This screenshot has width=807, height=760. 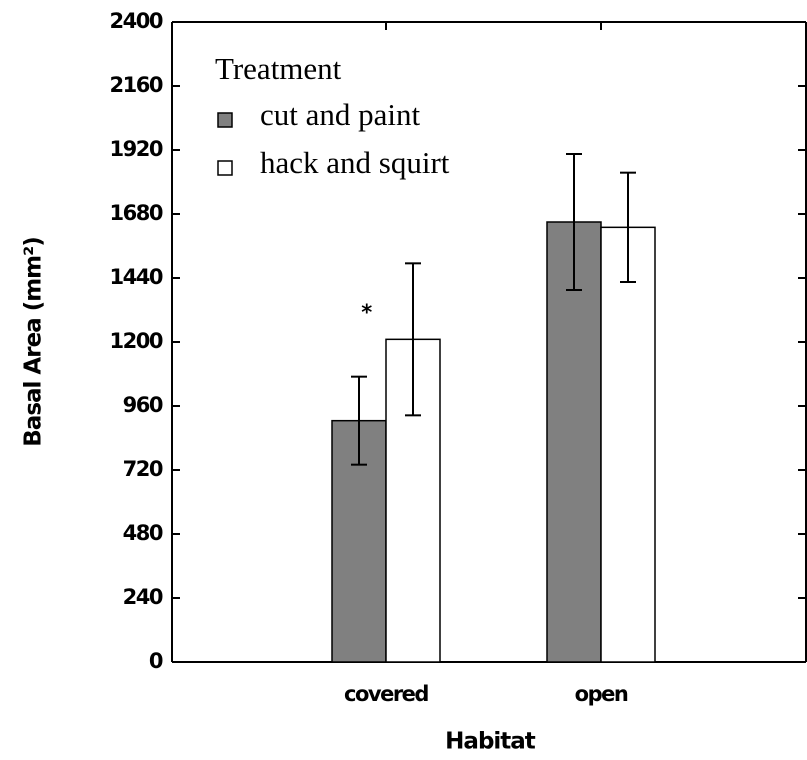 What do you see at coordinates (143, 405) in the screenshot?
I see `y-tick-label: 960` at bounding box center [143, 405].